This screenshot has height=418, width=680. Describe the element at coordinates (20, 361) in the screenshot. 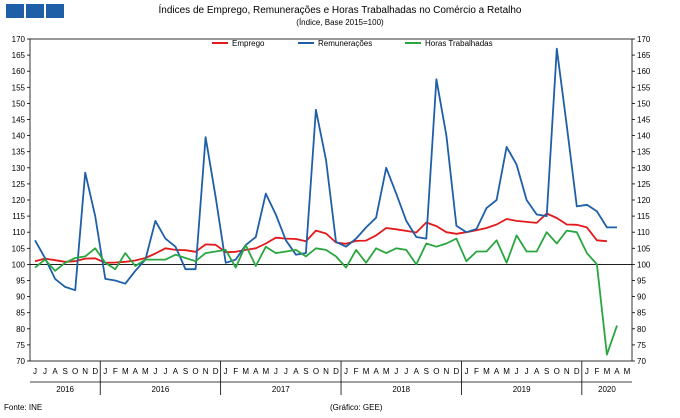

I see `y-tick-label-left: 70` at that location.